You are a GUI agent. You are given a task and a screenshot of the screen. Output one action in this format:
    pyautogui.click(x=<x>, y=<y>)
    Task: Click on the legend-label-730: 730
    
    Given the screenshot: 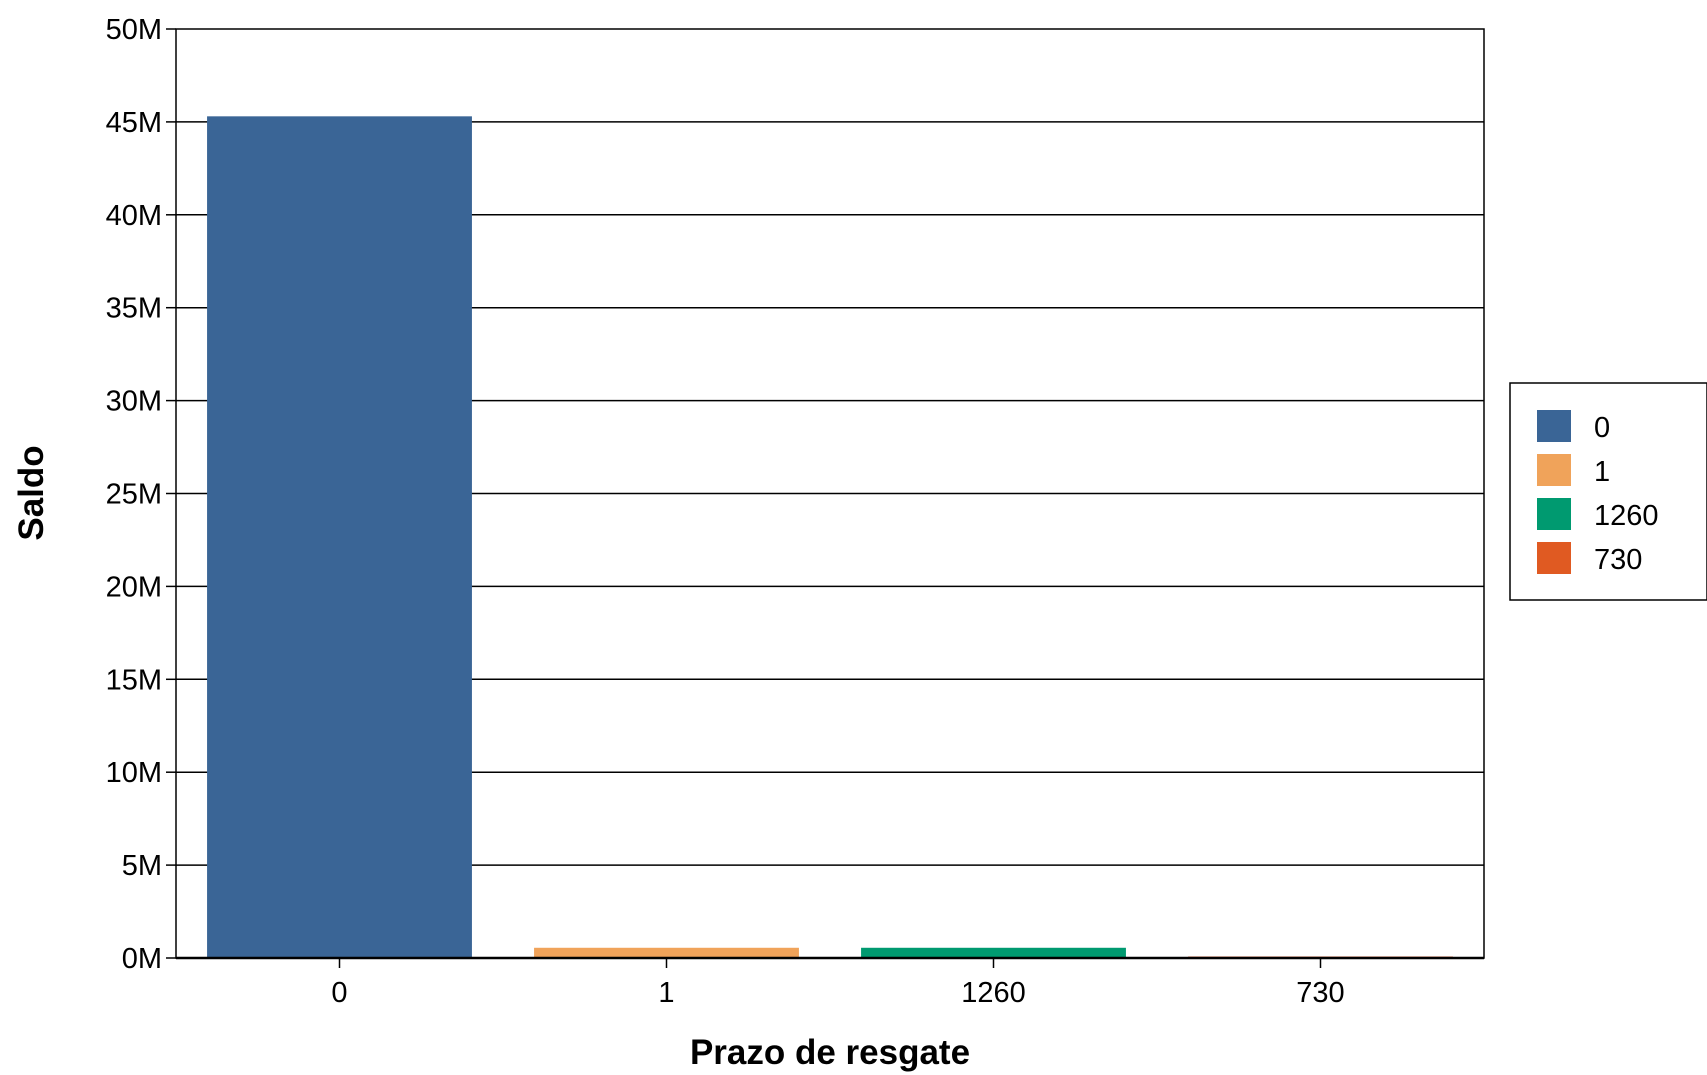 What is the action you would take?
    pyautogui.click(x=1618, y=560)
    